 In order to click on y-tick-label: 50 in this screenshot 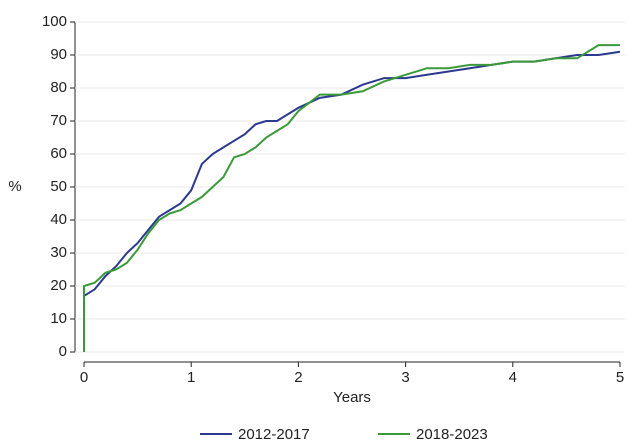, I will do `click(58, 186)`.